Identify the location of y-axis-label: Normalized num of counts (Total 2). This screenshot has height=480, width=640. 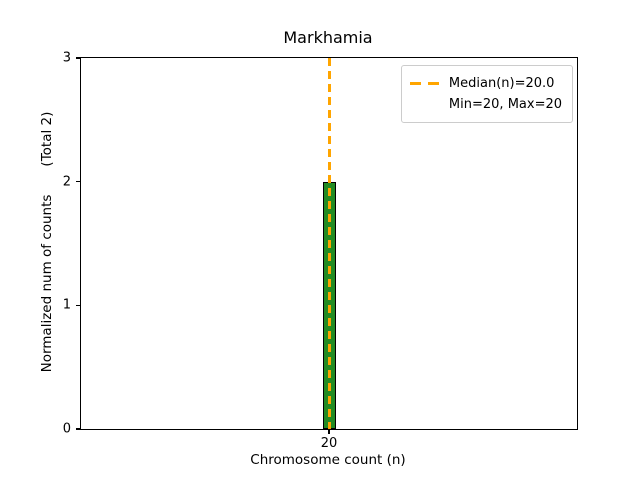
(47, 242).